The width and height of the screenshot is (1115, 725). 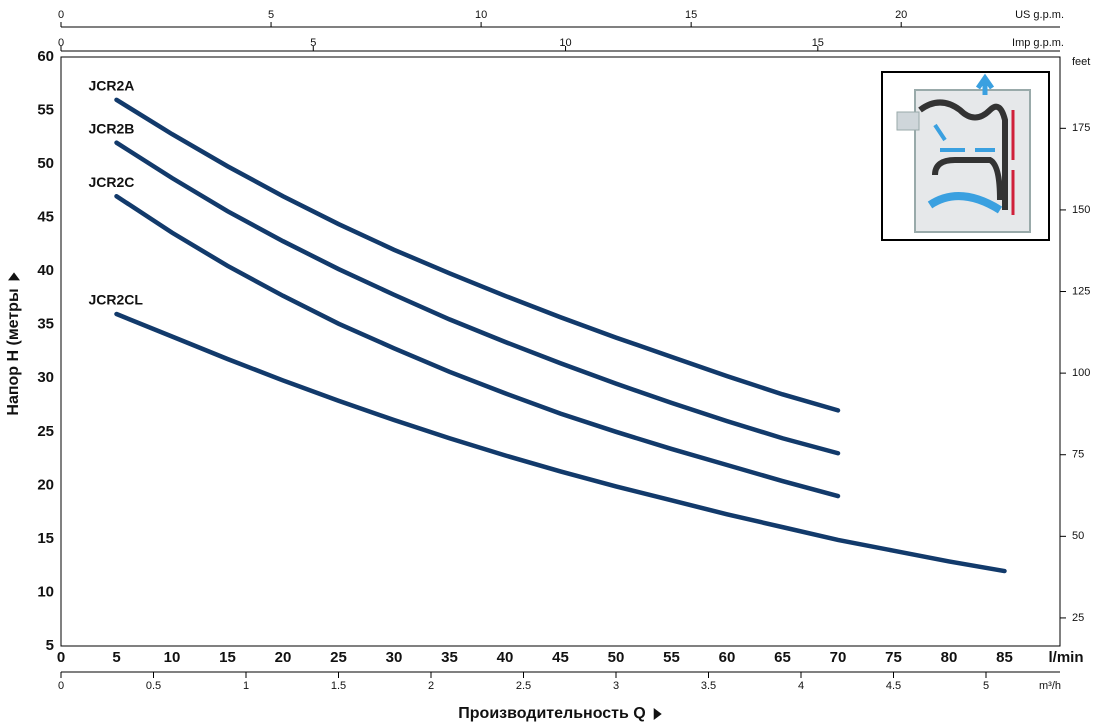 What do you see at coordinates (1038, 43) in the screenshot?
I see `top-axis-label: Imp g.p.m.` at bounding box center [1038, 43].